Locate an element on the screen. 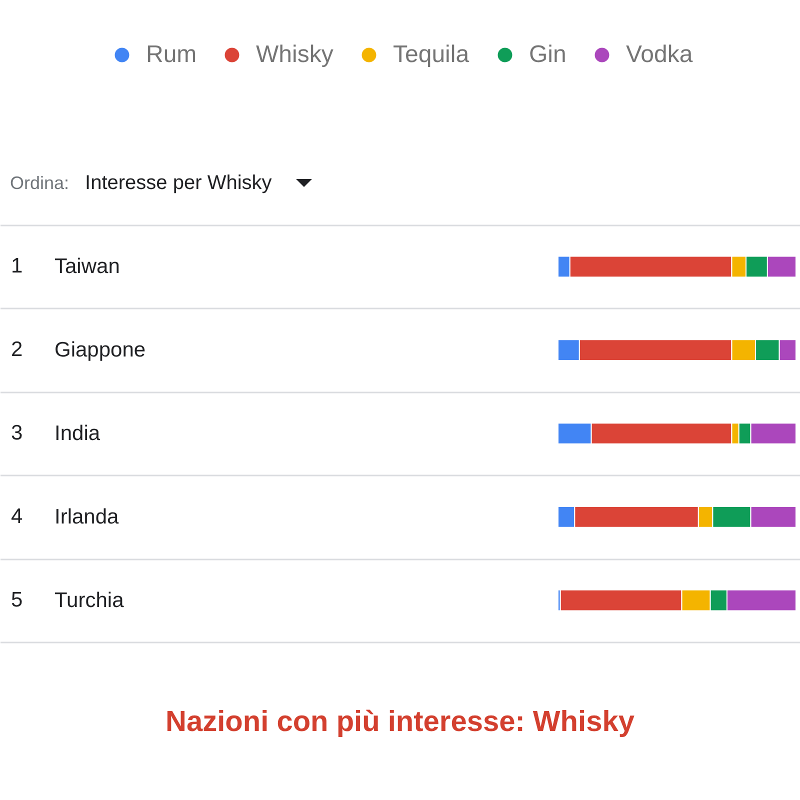 The height and width of the screenshot is (800, 800). legend-label: Rum is located at coordinates (171, 54).